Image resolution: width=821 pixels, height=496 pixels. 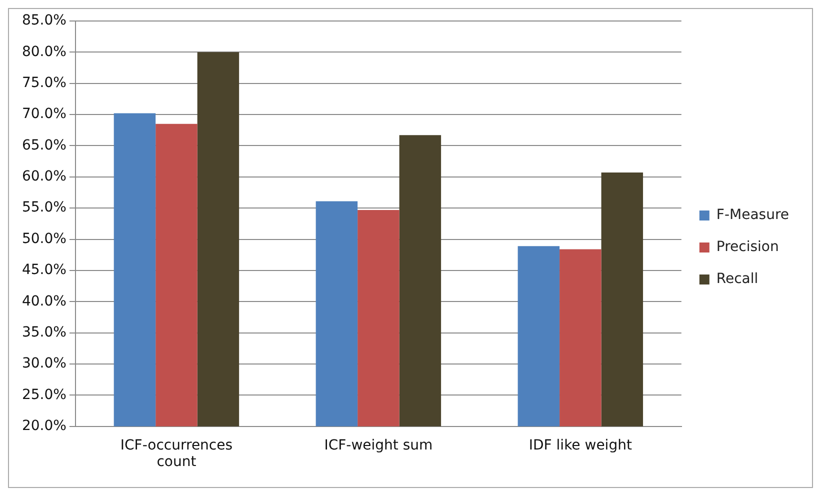 I want to click on y-tick-label: 50.0%, so click(x=44, y=238).